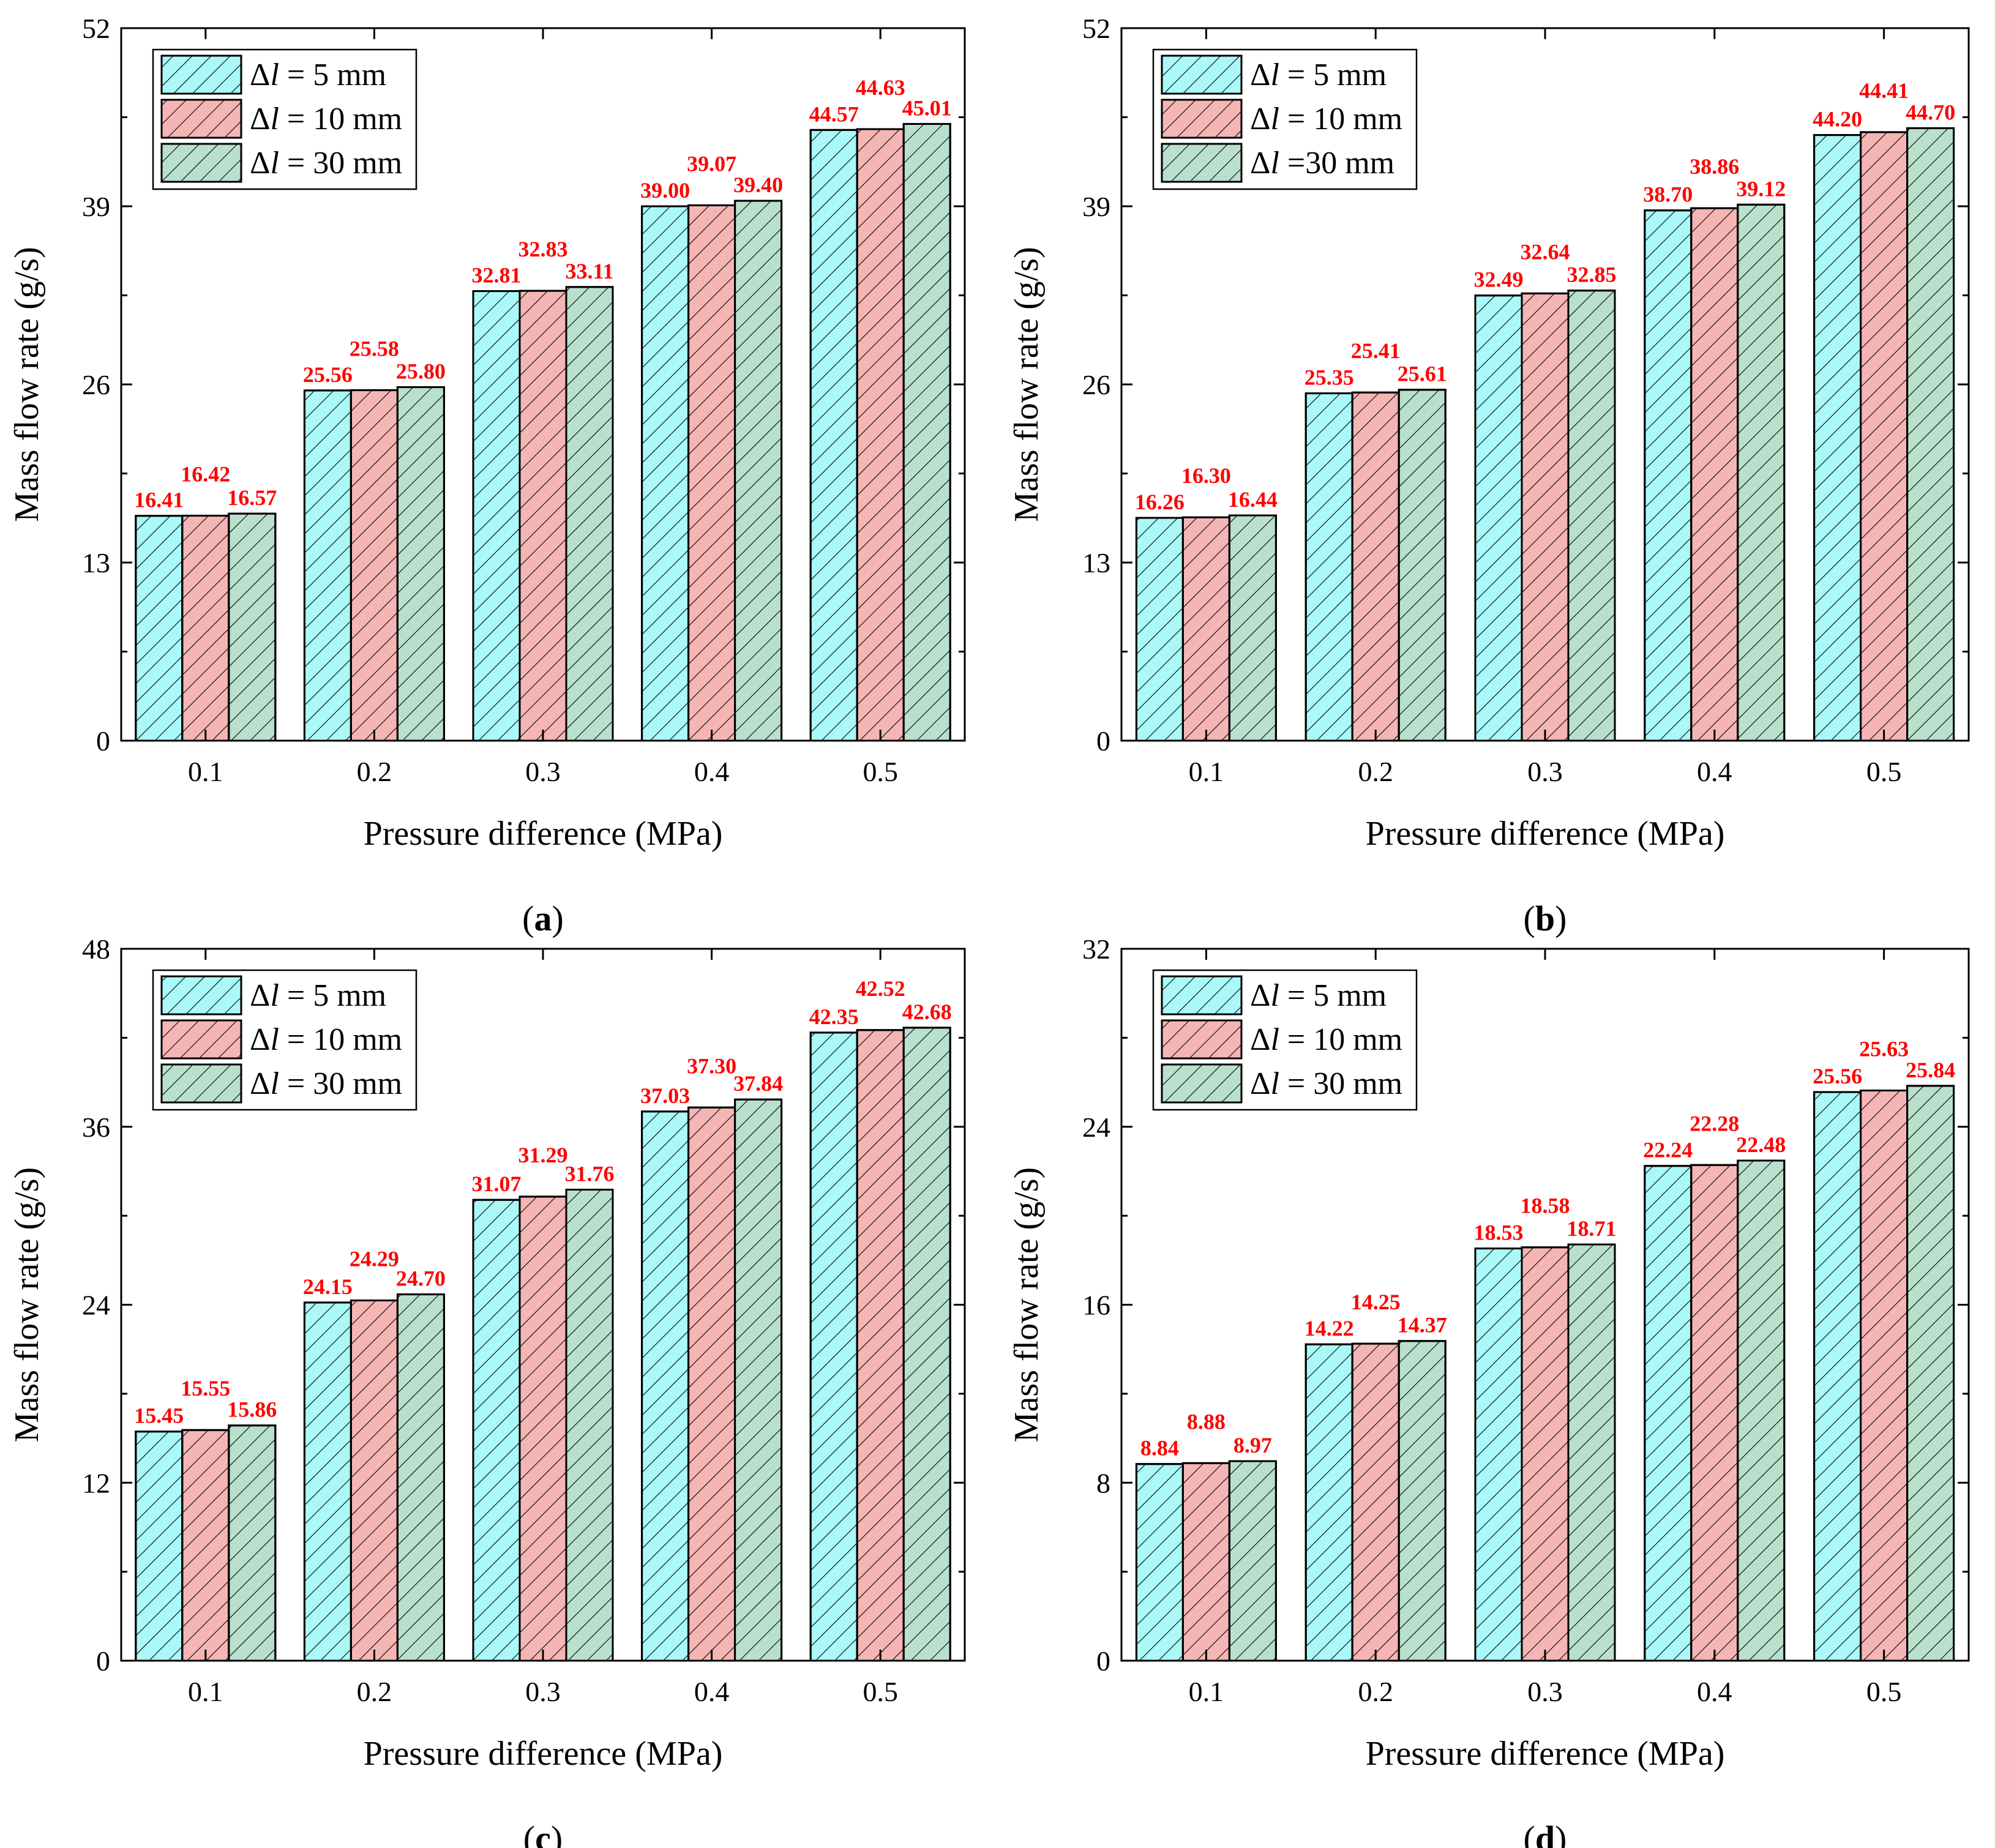  Describe the element at coordinates (1499, 279) in the screenshot. I see `data-label: 32.49` at that location.